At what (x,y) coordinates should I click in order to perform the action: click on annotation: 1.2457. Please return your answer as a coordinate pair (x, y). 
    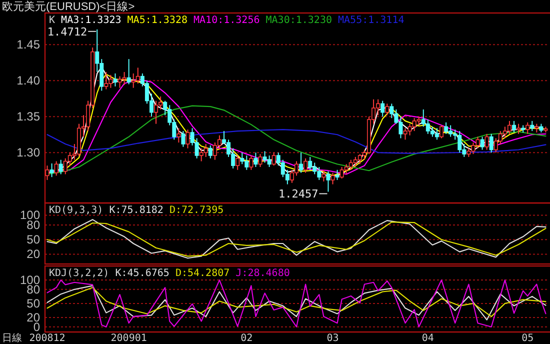
    Looking at the image, I should click on (298, 194).